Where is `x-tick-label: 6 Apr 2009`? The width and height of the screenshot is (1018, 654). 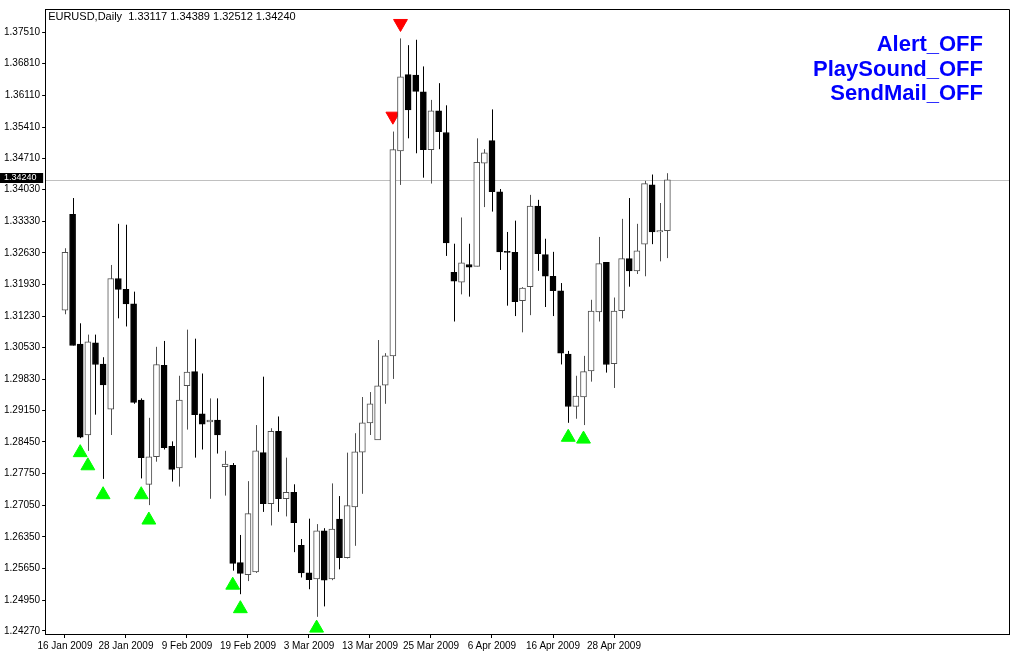
x-tick-label: 6 Apr 2009 is located at coordinates (492, 645).